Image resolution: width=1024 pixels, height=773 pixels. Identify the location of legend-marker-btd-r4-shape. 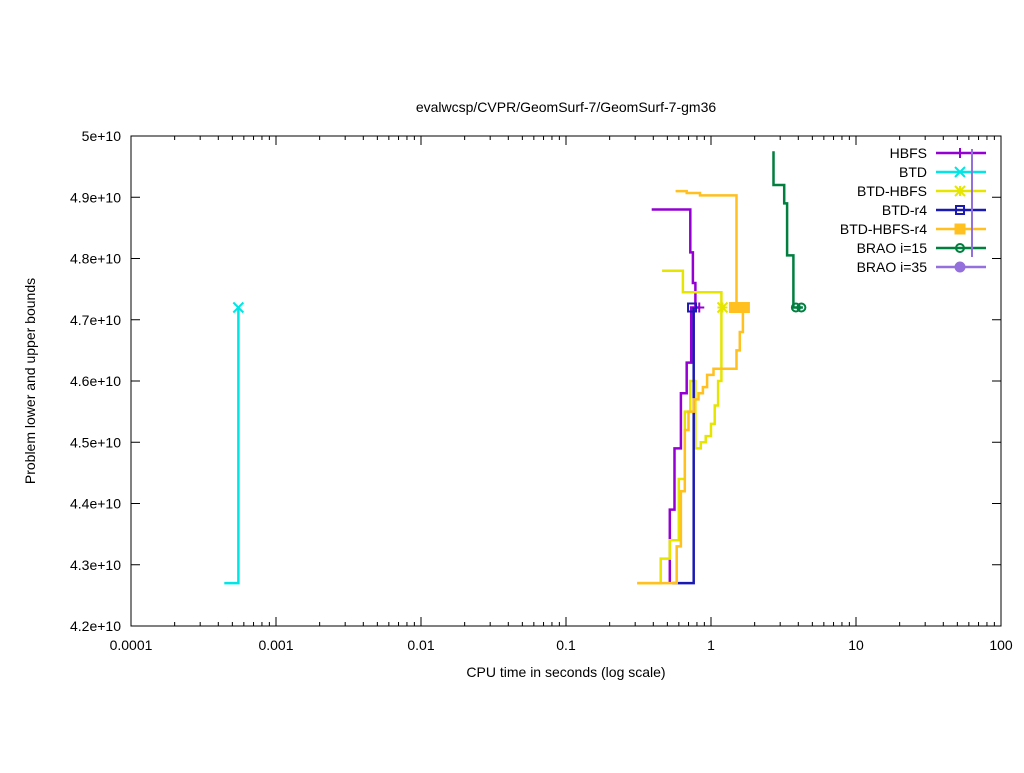
(960, 210).